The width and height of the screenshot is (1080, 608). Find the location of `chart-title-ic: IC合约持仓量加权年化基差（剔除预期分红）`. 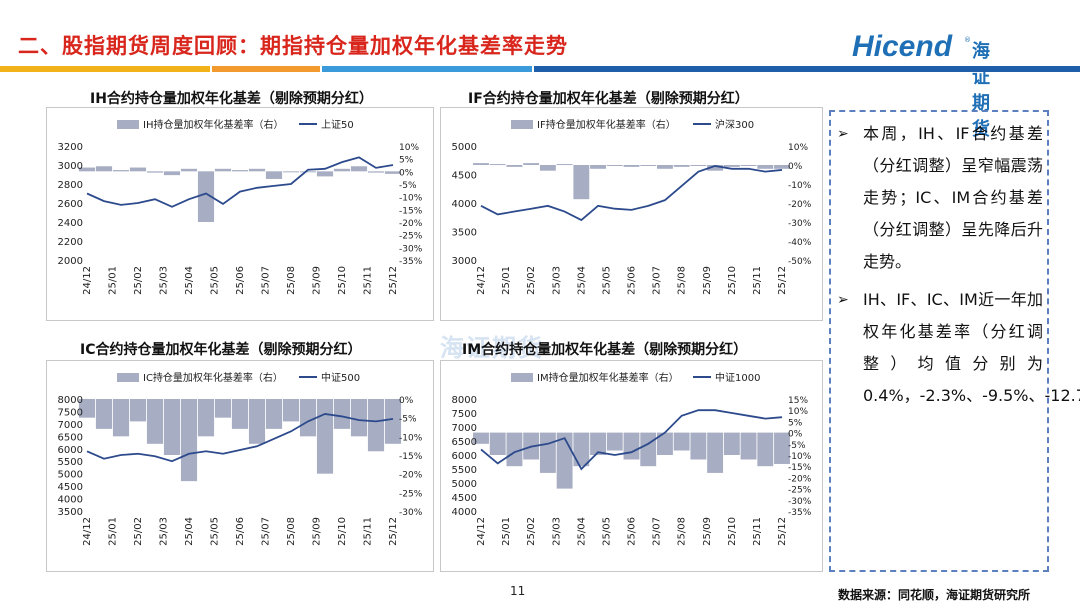

chart-title-ic: IC合约持仓量加权年化基差（剔除预期分红） is located at coordinates (221, 350).